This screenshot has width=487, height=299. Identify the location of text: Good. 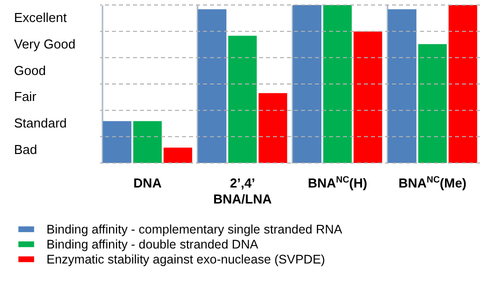
(30, 70).